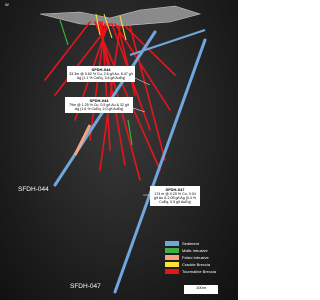  What do you see at coordinates (175, 189) in the screenshot?
I see `callout-title: SFDH-047` at bounding box center [175, 189].